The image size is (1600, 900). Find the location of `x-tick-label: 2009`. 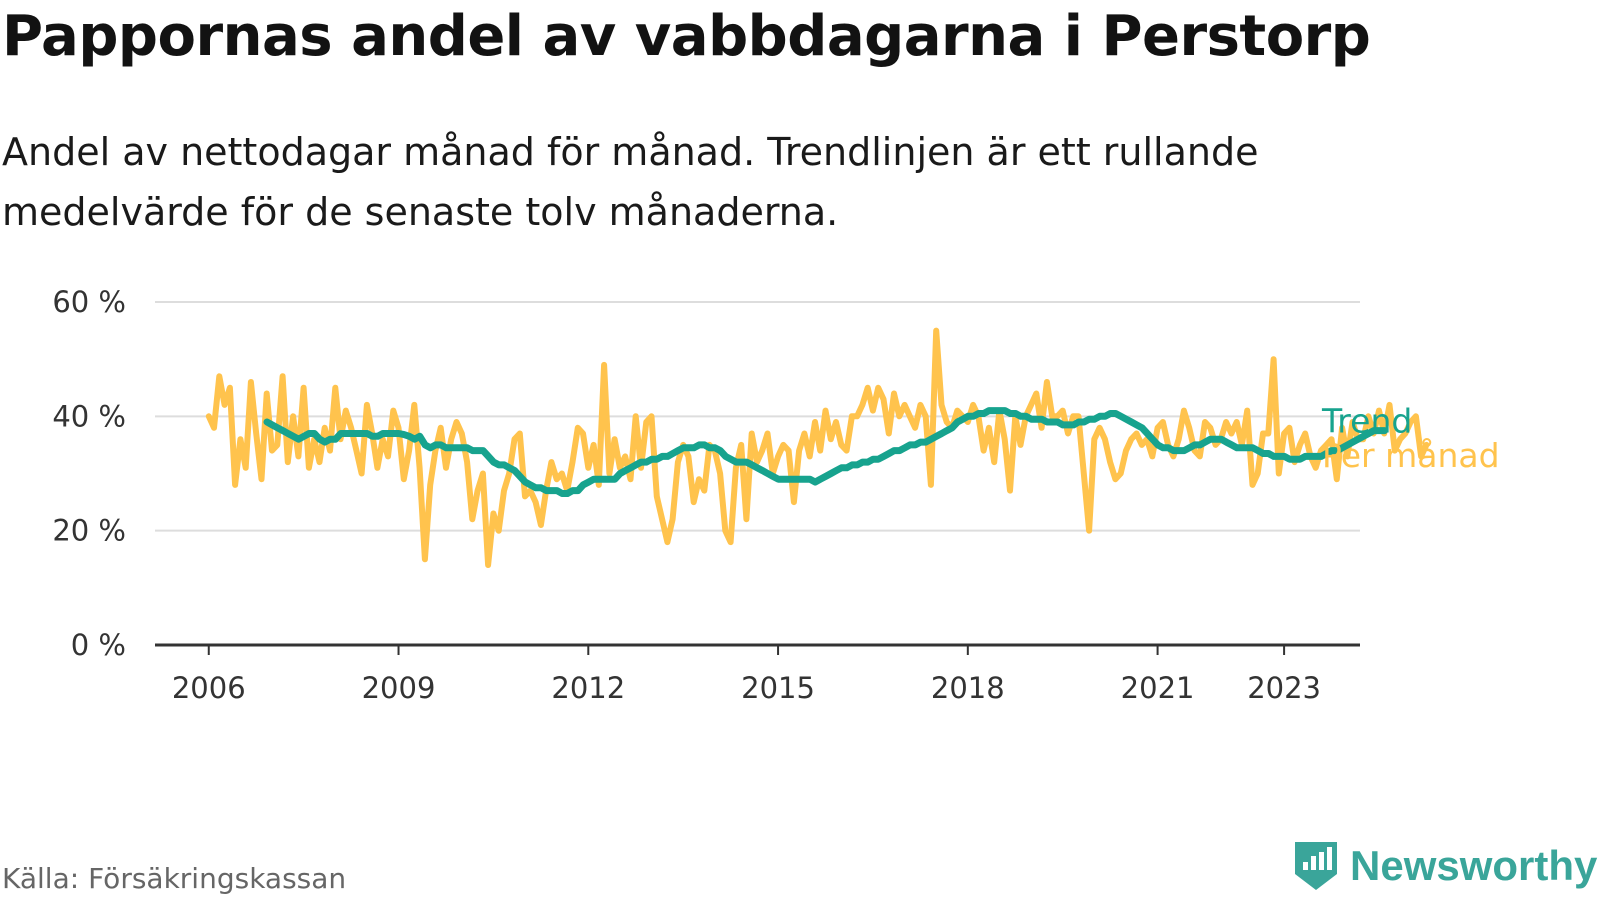

x-tick-label: 2009 is located at coordinates (399, 688).